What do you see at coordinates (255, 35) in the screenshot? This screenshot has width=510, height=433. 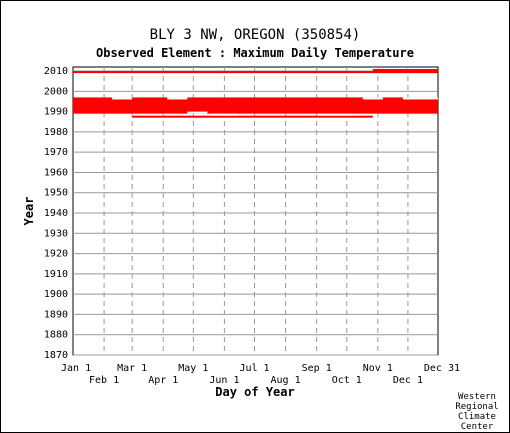 I see `chart-title: BLY 3 NW, OREGON (350854)` at bounding box center [255, 35].